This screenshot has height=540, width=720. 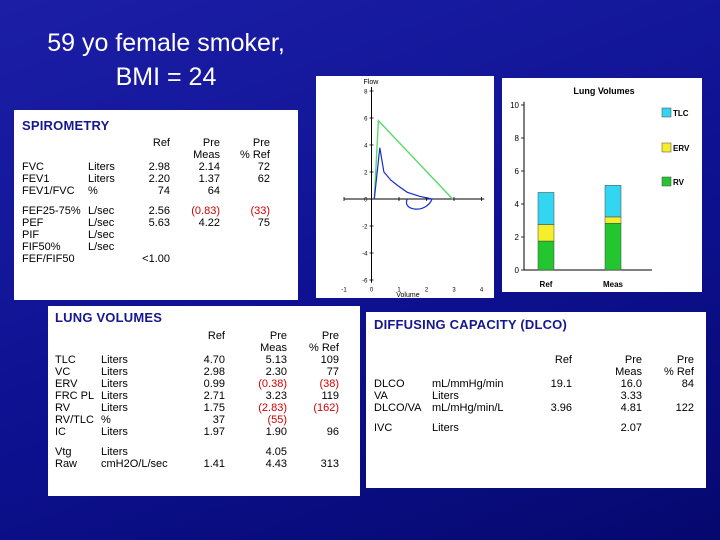 What do you see at coordinates (534, 372) in the screenshot?
I see `dlco-header-row-2: Meas % Ref` at bounding box center [534, 372].